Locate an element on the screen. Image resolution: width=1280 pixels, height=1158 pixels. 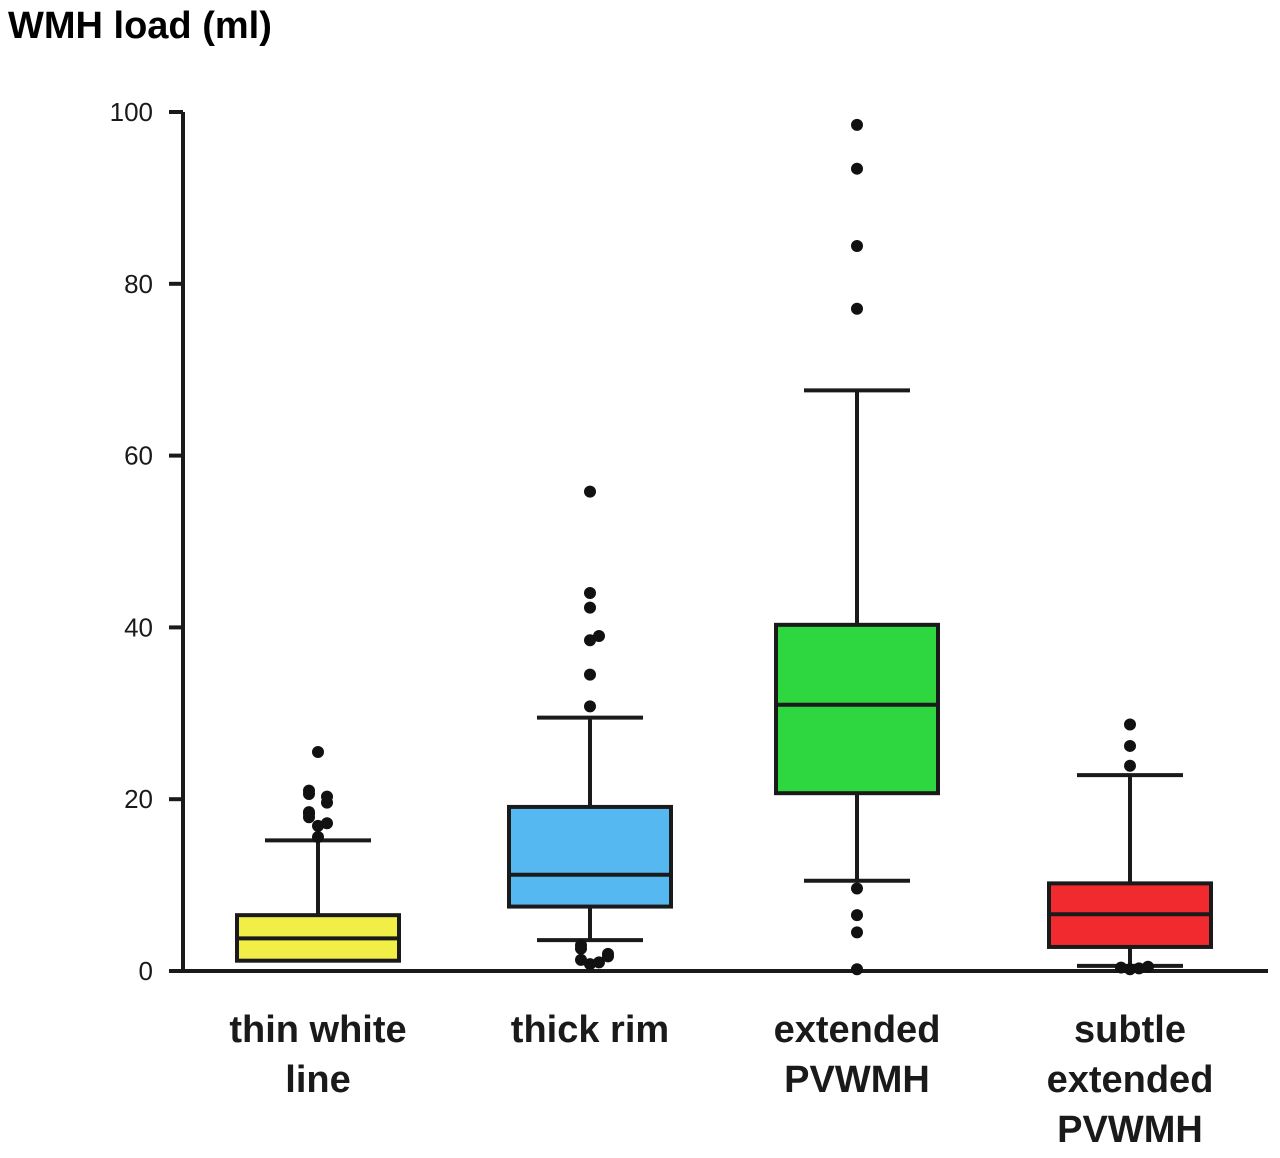
y-axis-title: WMH load (ml) is located at coordinates (140, 26).